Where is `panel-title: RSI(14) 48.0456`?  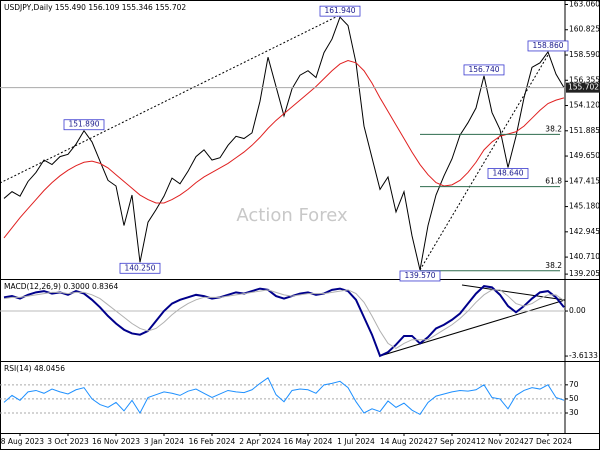 panel-title: RSI(14) 48.0456 is located at coordinates (34, 368).